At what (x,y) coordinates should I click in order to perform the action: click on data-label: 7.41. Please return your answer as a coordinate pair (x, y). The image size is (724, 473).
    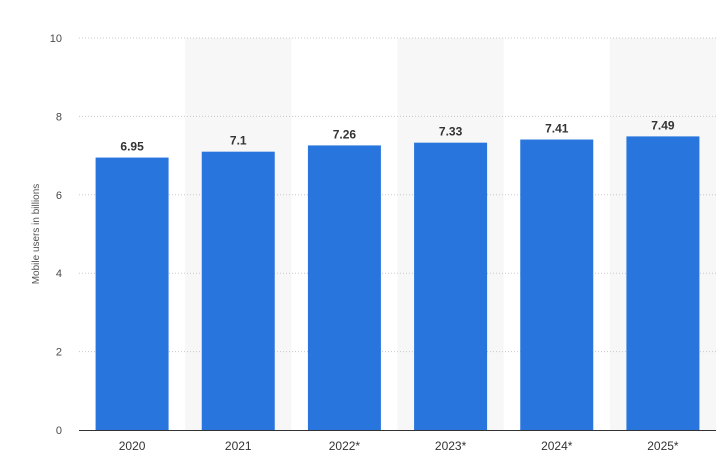
    Looking at the image, I should click on (557, 129).